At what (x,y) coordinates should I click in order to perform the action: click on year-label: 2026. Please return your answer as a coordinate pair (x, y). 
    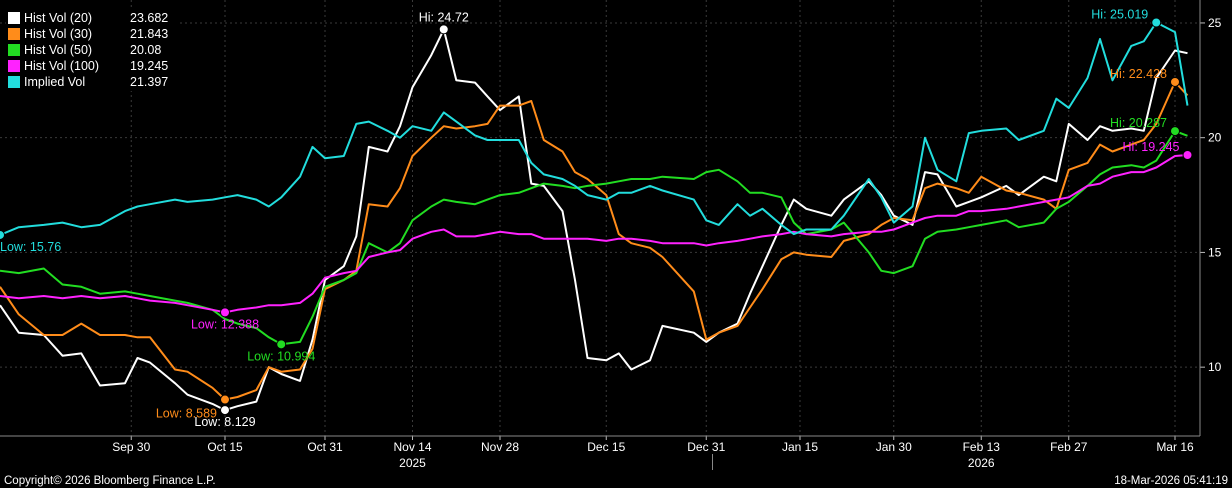
    Looking at the image, I should click on (981, 463).